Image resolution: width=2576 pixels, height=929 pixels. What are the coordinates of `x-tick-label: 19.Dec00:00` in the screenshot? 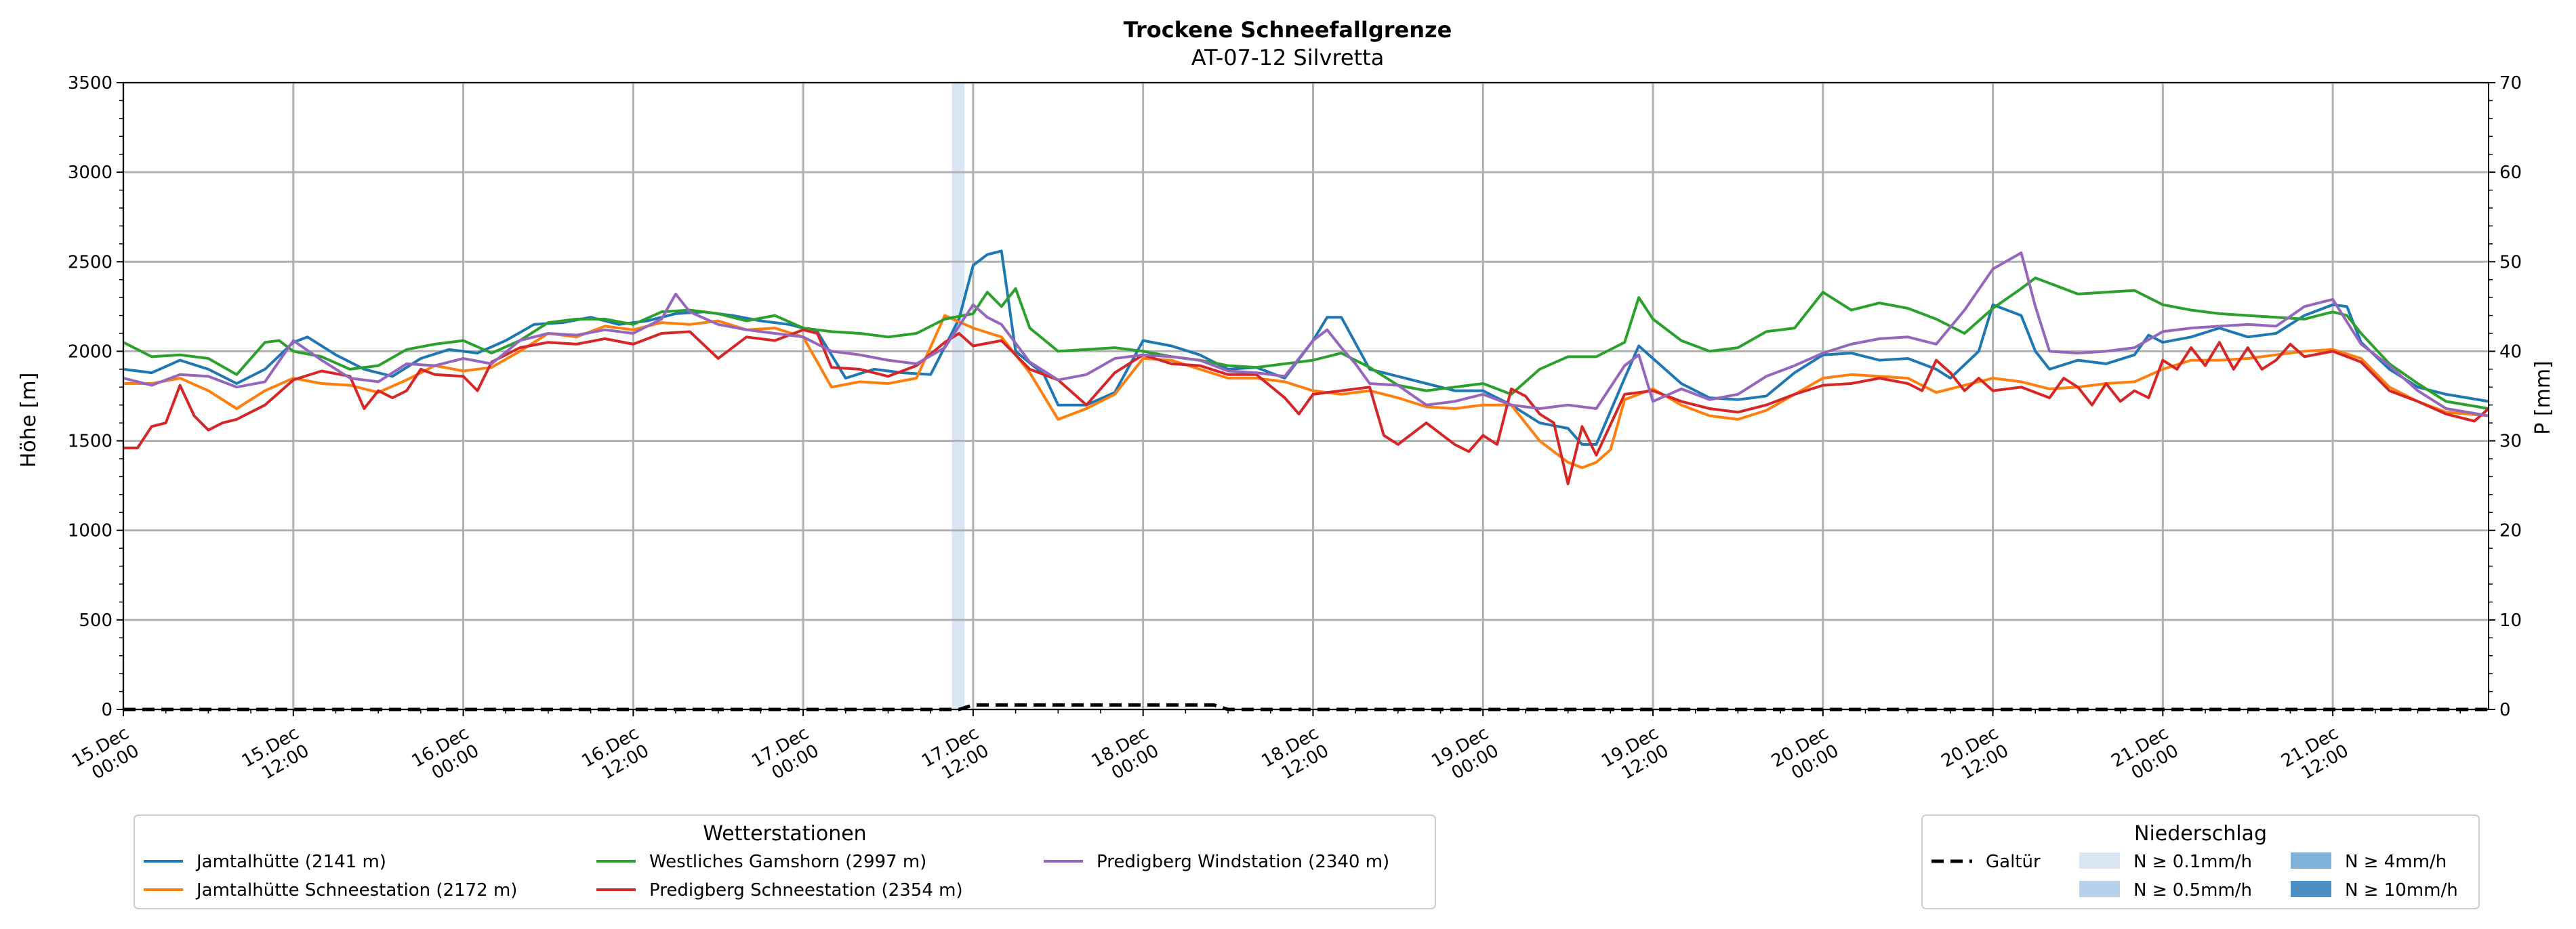 It's located at (1465, 756).